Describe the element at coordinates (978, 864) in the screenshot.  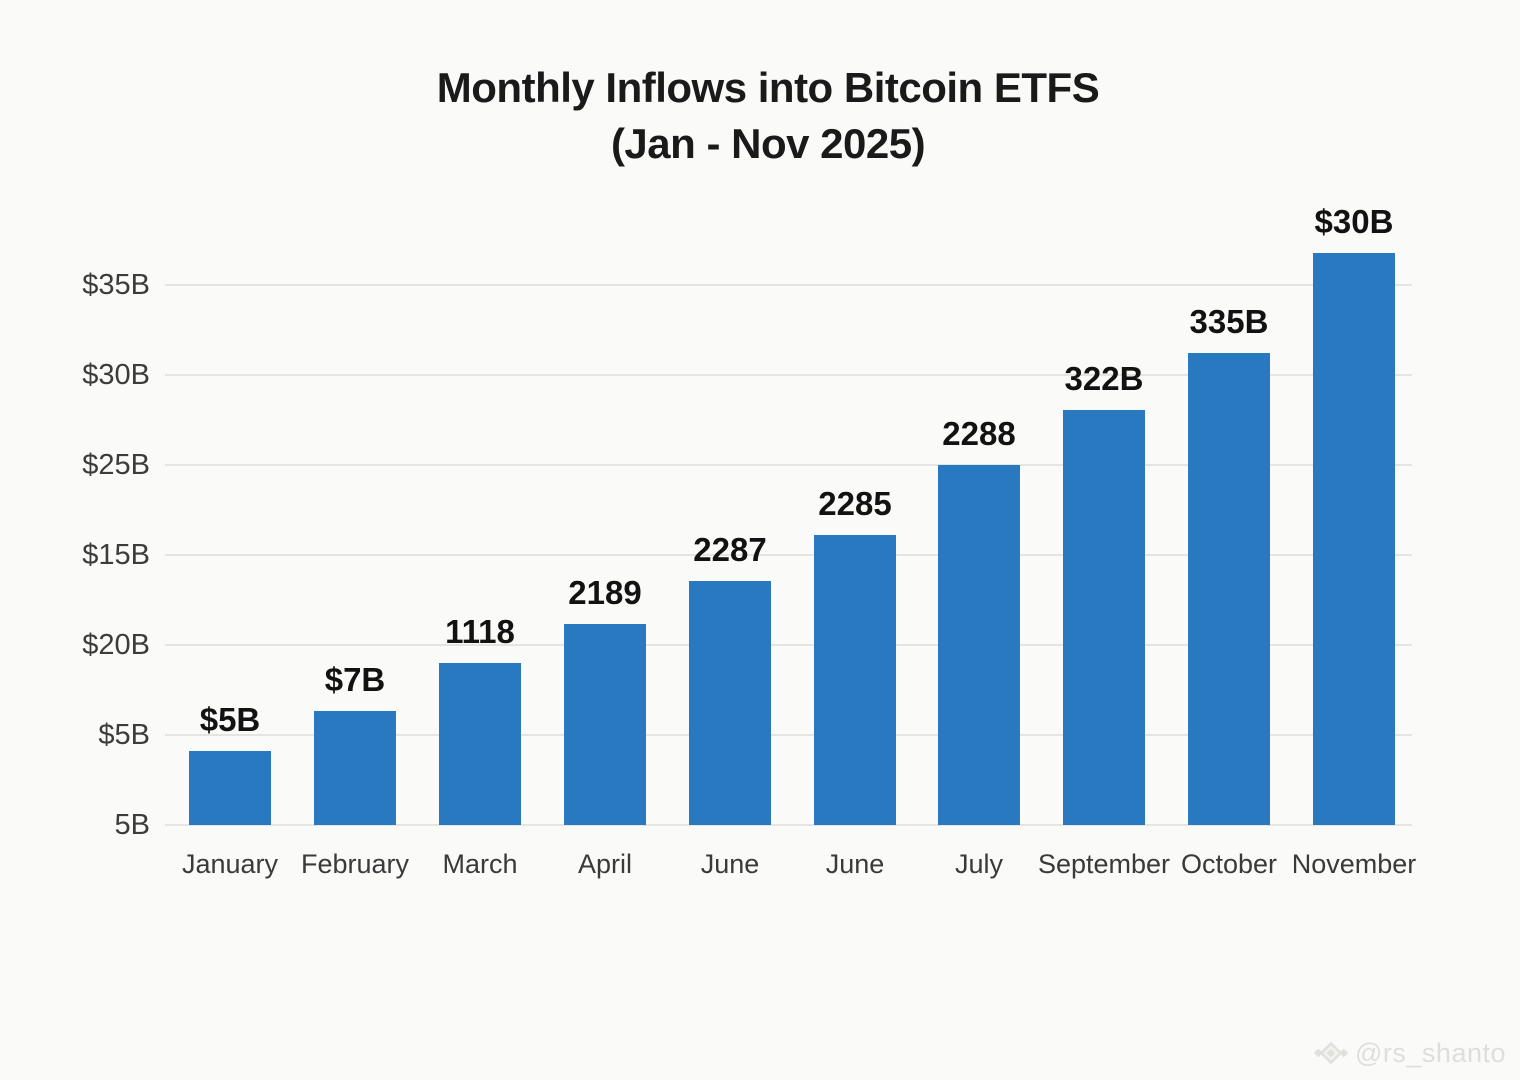
I see `x-axis-label: July` at that location.